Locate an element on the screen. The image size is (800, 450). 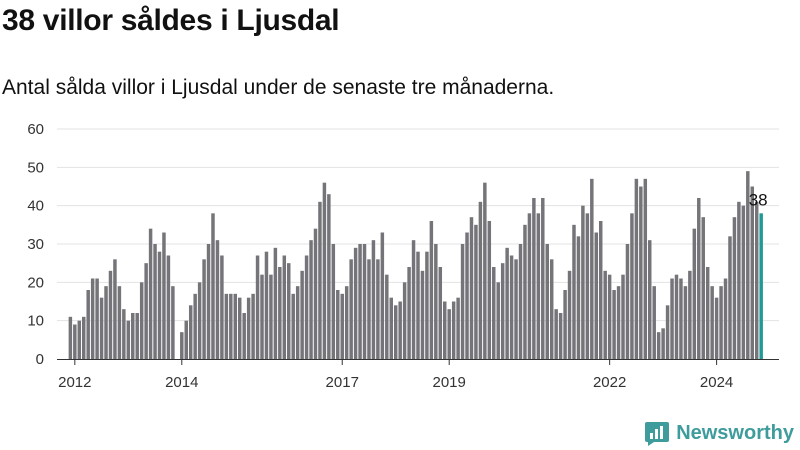
annotations: 38 is located at coordinates (758, 199).